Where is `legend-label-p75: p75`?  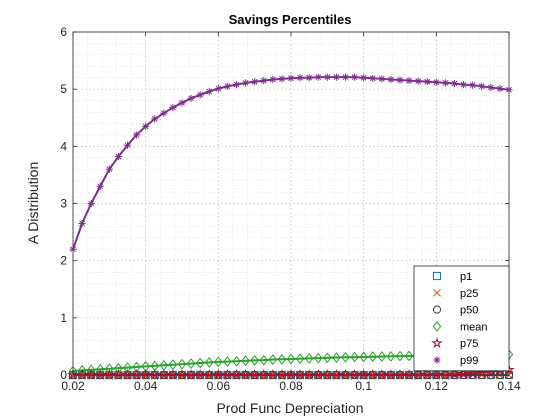 legend-label-p75: p75 is located at coordinates (469, 344).